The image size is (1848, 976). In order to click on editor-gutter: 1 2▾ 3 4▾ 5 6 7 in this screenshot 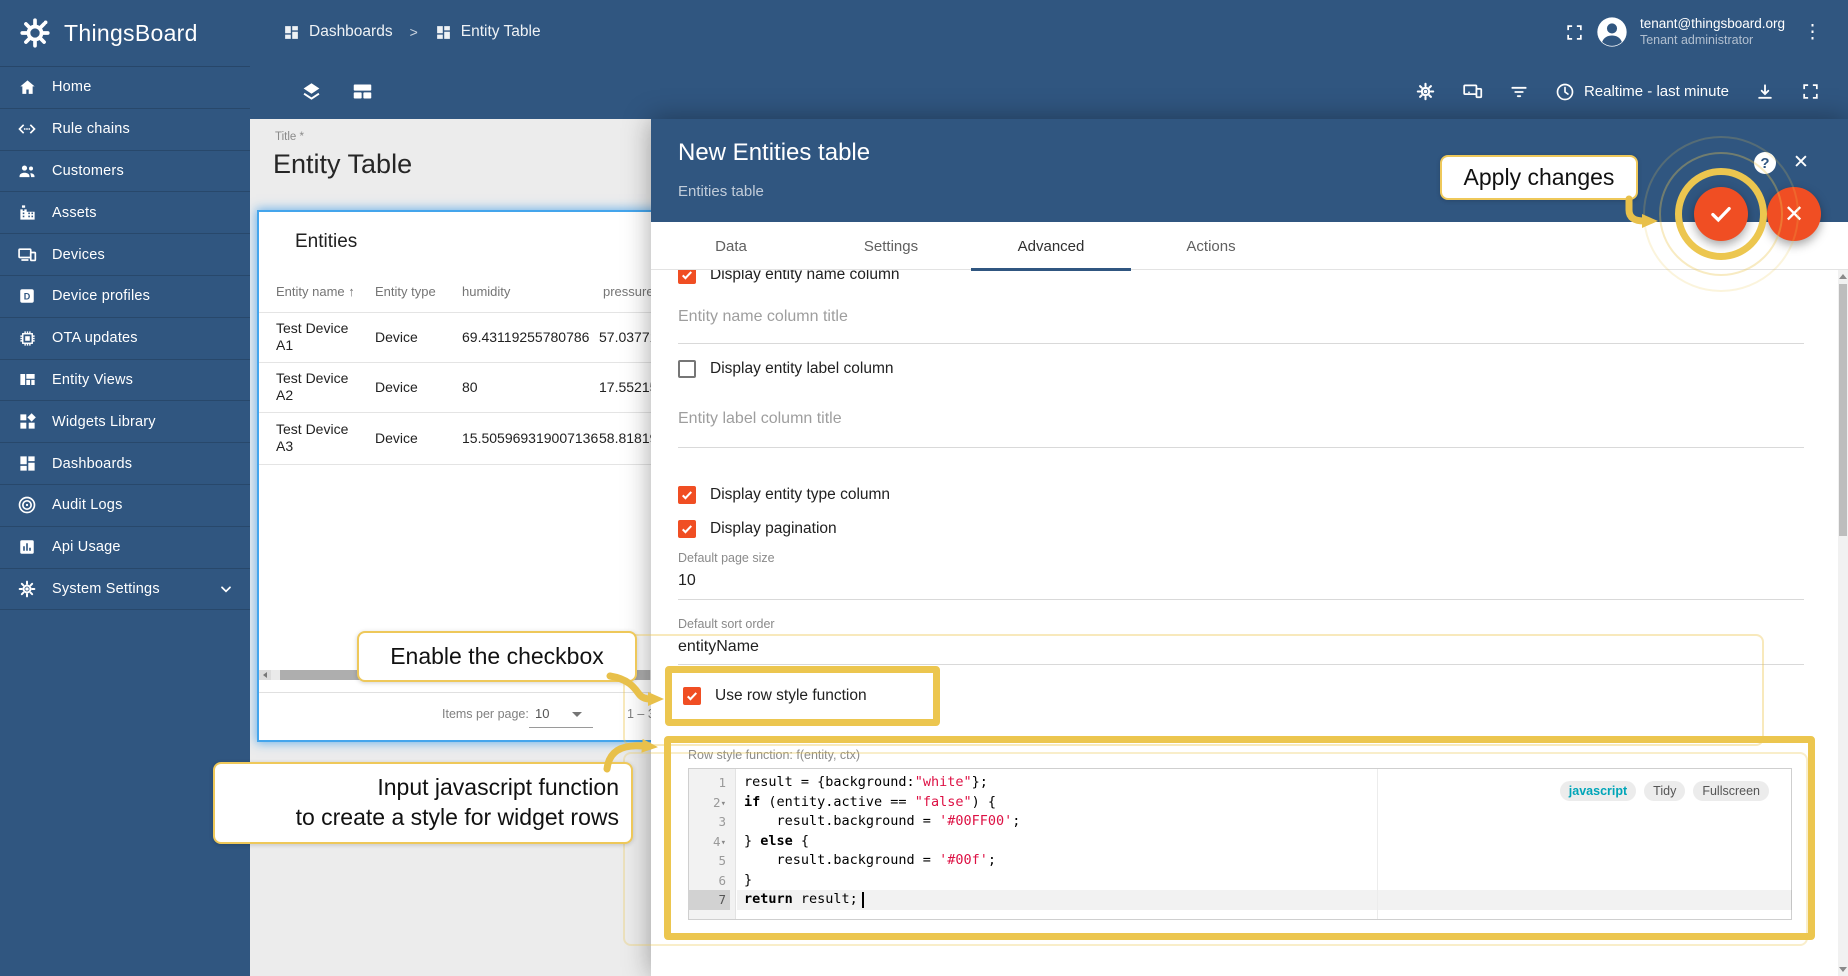, I will do `click(712, 844)`.